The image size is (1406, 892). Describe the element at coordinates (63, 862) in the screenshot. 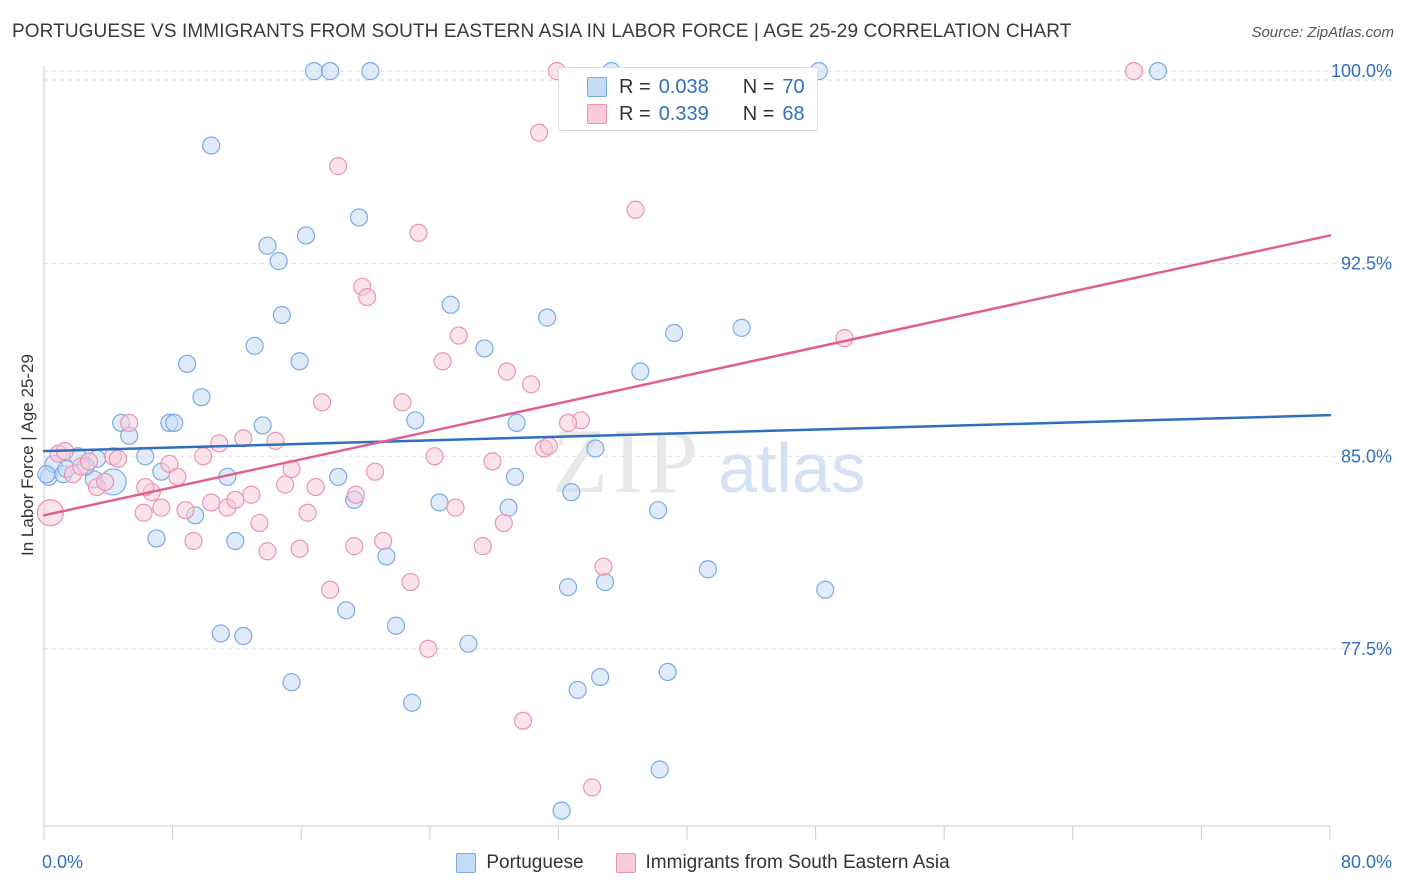

I see `x-tick-label-min: 0.0%` at that location.